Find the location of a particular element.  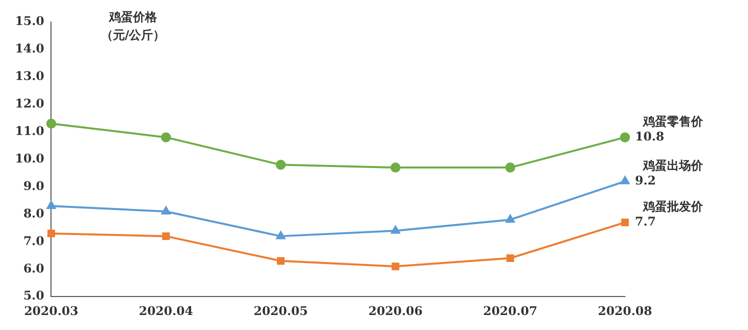

x-tick-label: 2020.04 is located at coordinates (166, 311).